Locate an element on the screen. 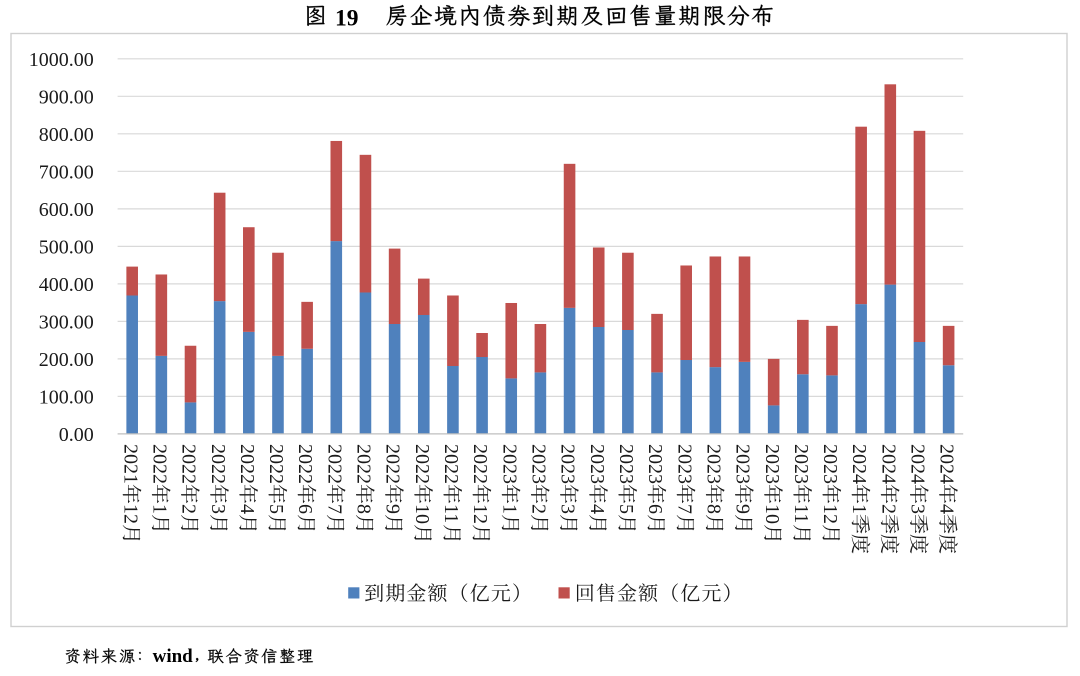 Image resolution: width=1080 pixels, height=676 pixels. svg-text: 200.00 is located at coordinates (66, 360).